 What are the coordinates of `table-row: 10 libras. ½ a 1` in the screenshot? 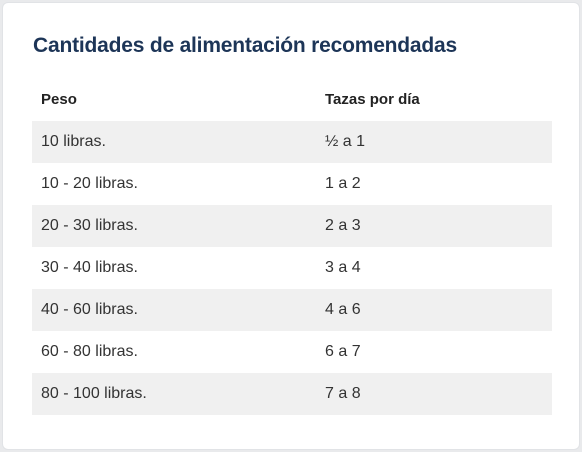 It's located at (292, 142).